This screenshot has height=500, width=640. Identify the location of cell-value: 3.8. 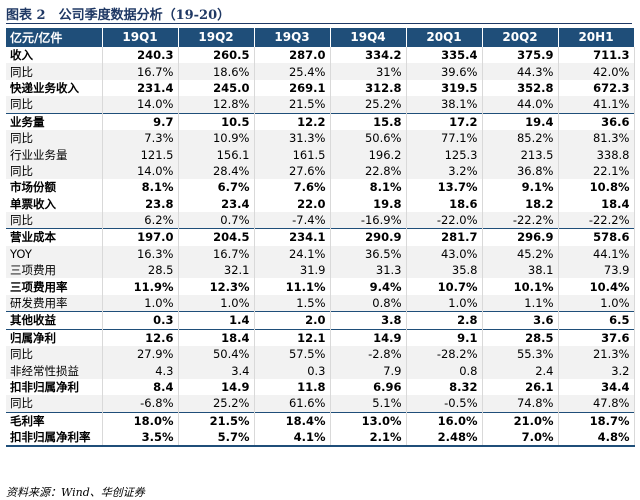
(368, 320).